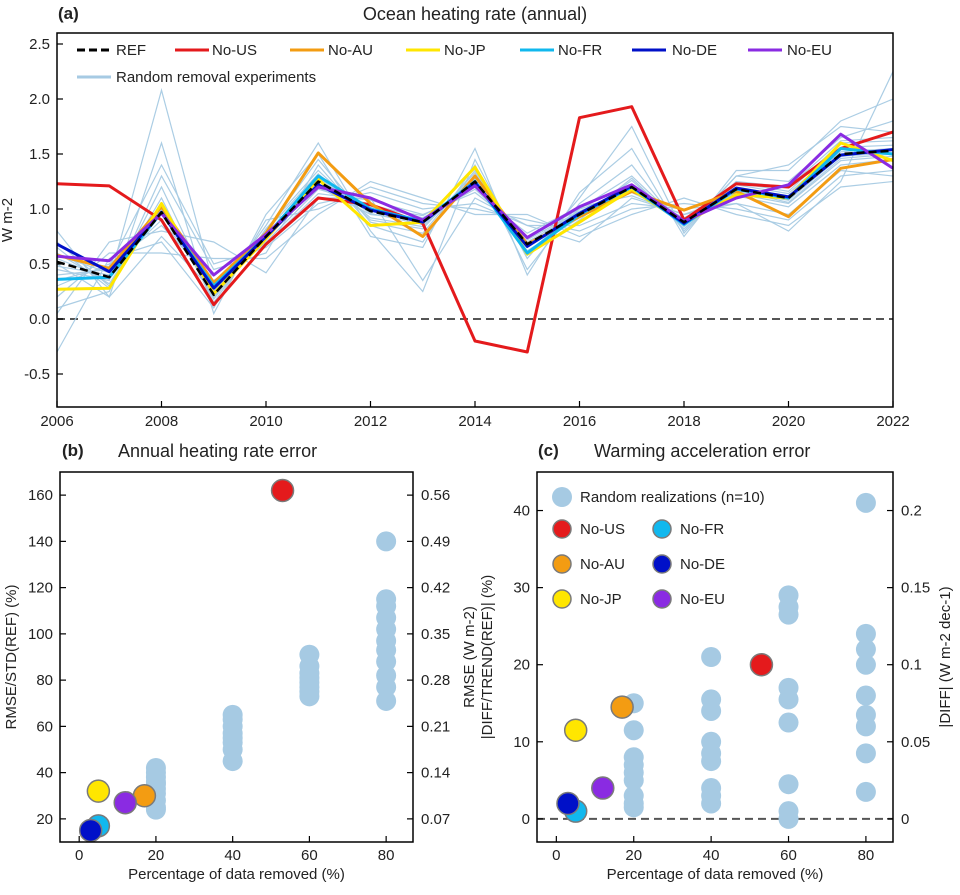 This screenshot has width=960, height=895. I want to click on chart-title: Annual heating rate error, so click(217, 451).